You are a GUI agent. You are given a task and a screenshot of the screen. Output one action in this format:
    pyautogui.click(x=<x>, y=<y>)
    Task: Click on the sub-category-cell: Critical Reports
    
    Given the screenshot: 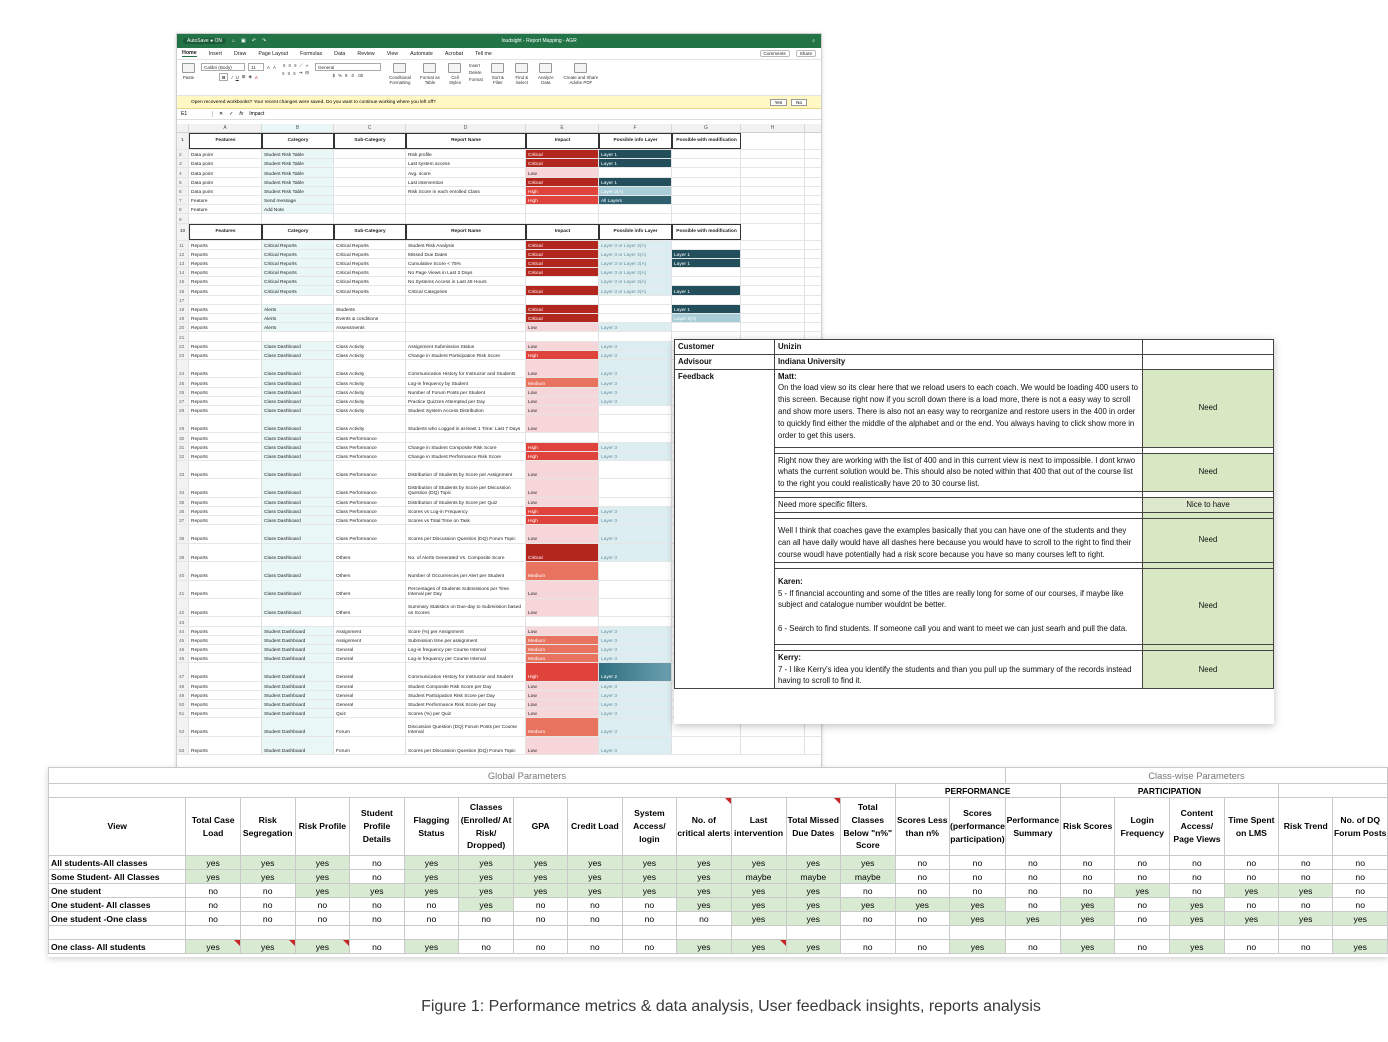 What is the action you would take?
    pyautogui.click(x=370, y=281)
    